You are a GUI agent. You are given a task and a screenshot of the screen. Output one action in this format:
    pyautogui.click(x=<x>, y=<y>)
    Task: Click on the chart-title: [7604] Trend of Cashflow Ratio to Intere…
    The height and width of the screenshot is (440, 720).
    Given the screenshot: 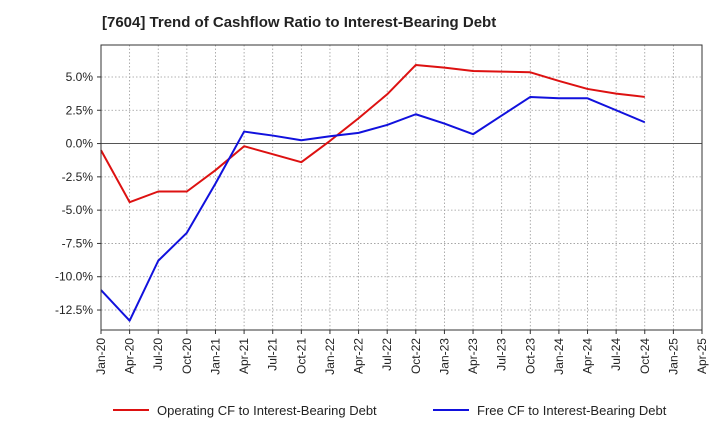 What is the action you would take?
    pyautogui.click(x=299, y=22)
    